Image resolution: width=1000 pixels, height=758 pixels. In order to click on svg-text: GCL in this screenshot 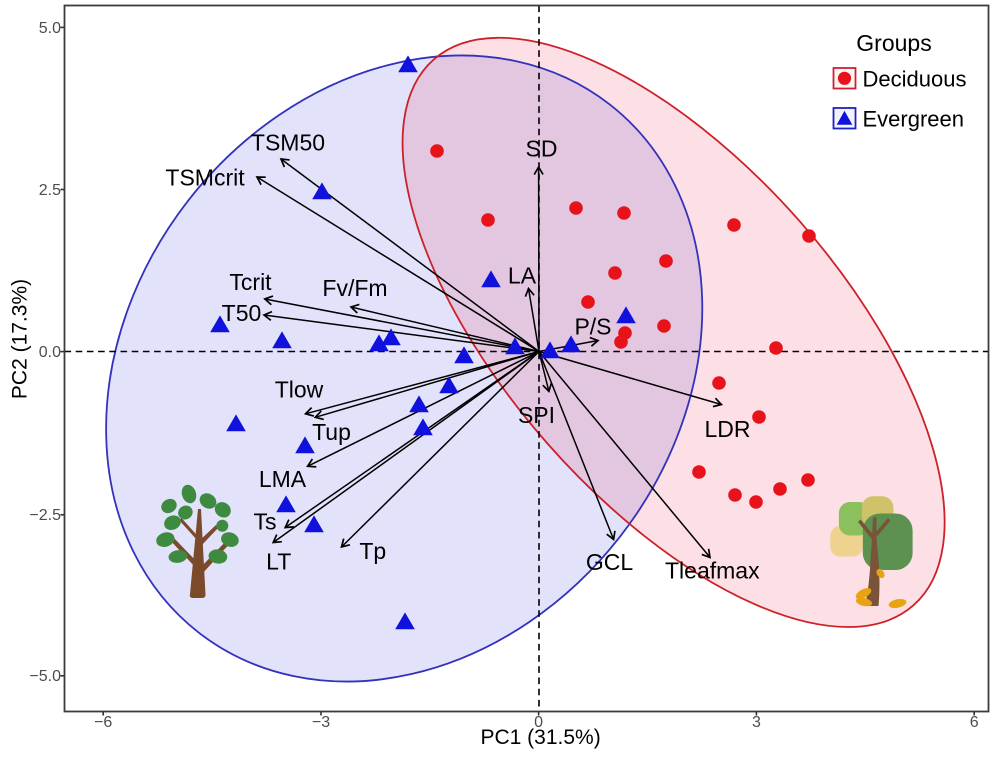, I will do `click(610, 562)`.